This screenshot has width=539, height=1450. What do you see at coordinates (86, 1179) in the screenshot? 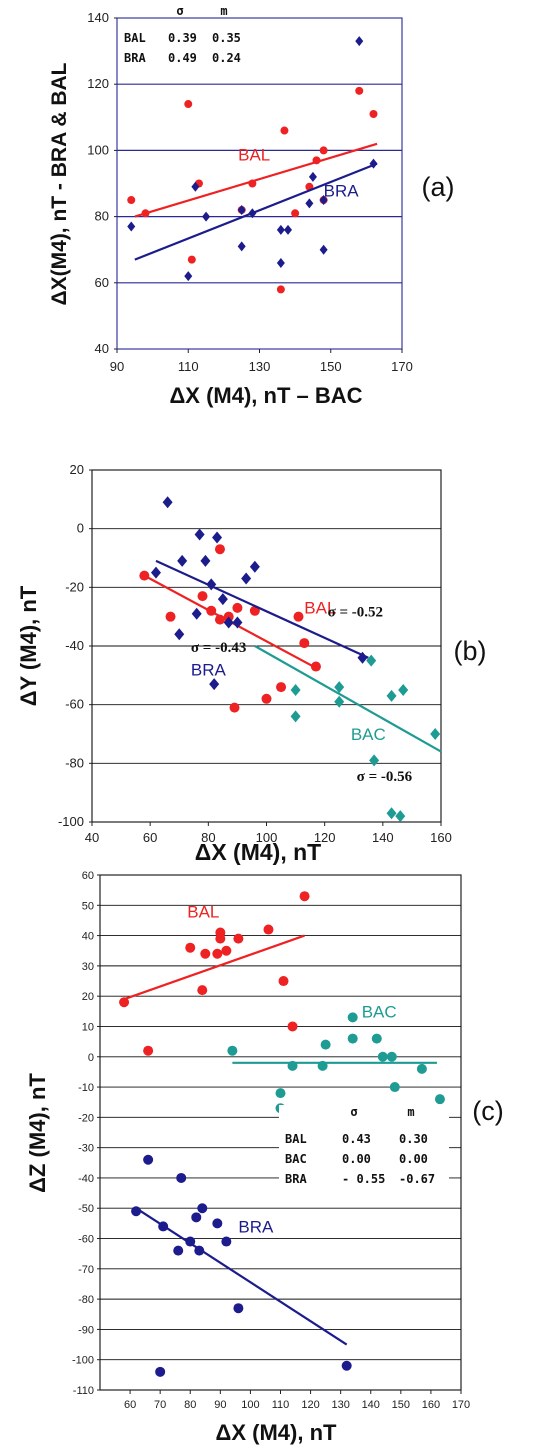
I see `y-tick-label: -40` at bounding box center [86, 1179].